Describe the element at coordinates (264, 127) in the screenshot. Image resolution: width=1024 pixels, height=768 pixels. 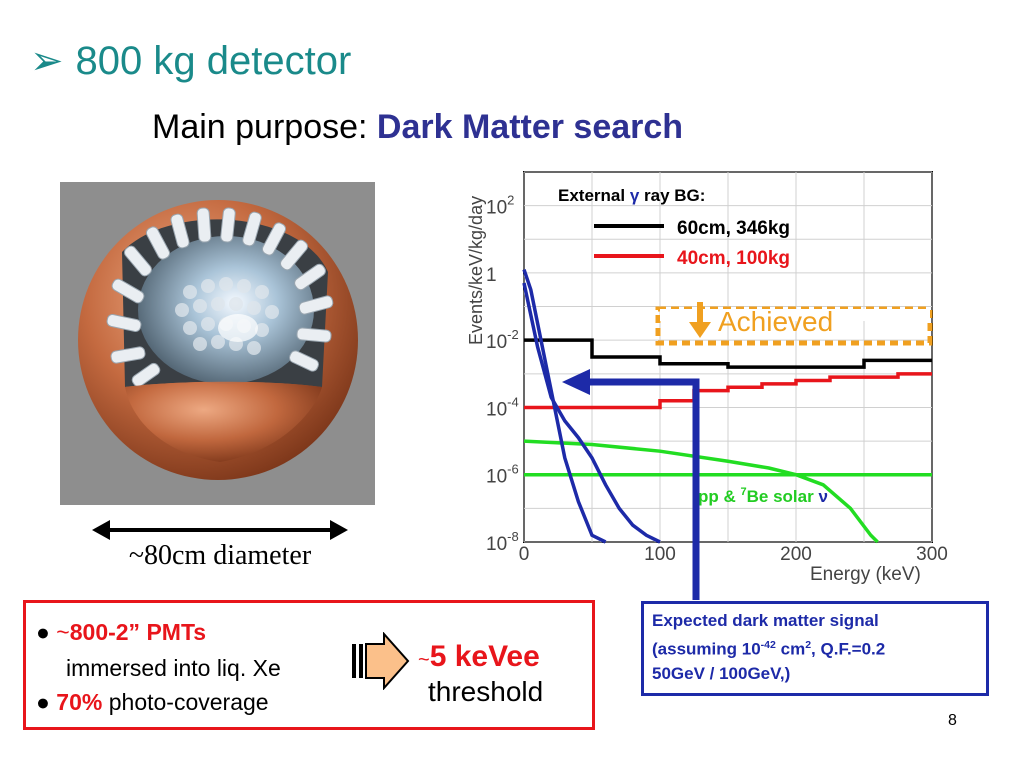
I see `subtitle-prefix: Main purpose:` at that location.